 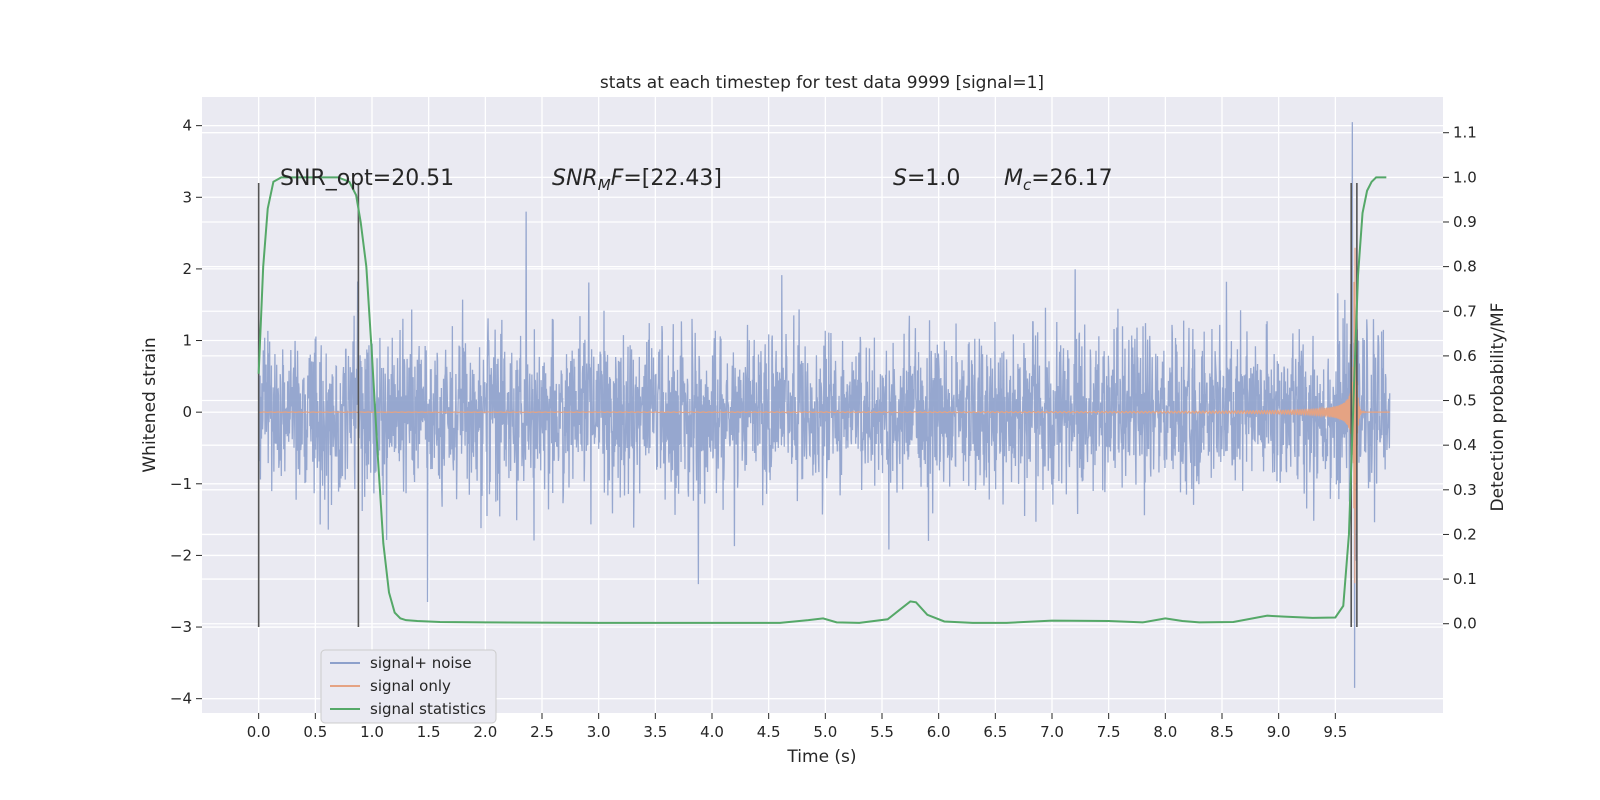 I want to click on y-tick-label: −2, so click(x=181, y=555).